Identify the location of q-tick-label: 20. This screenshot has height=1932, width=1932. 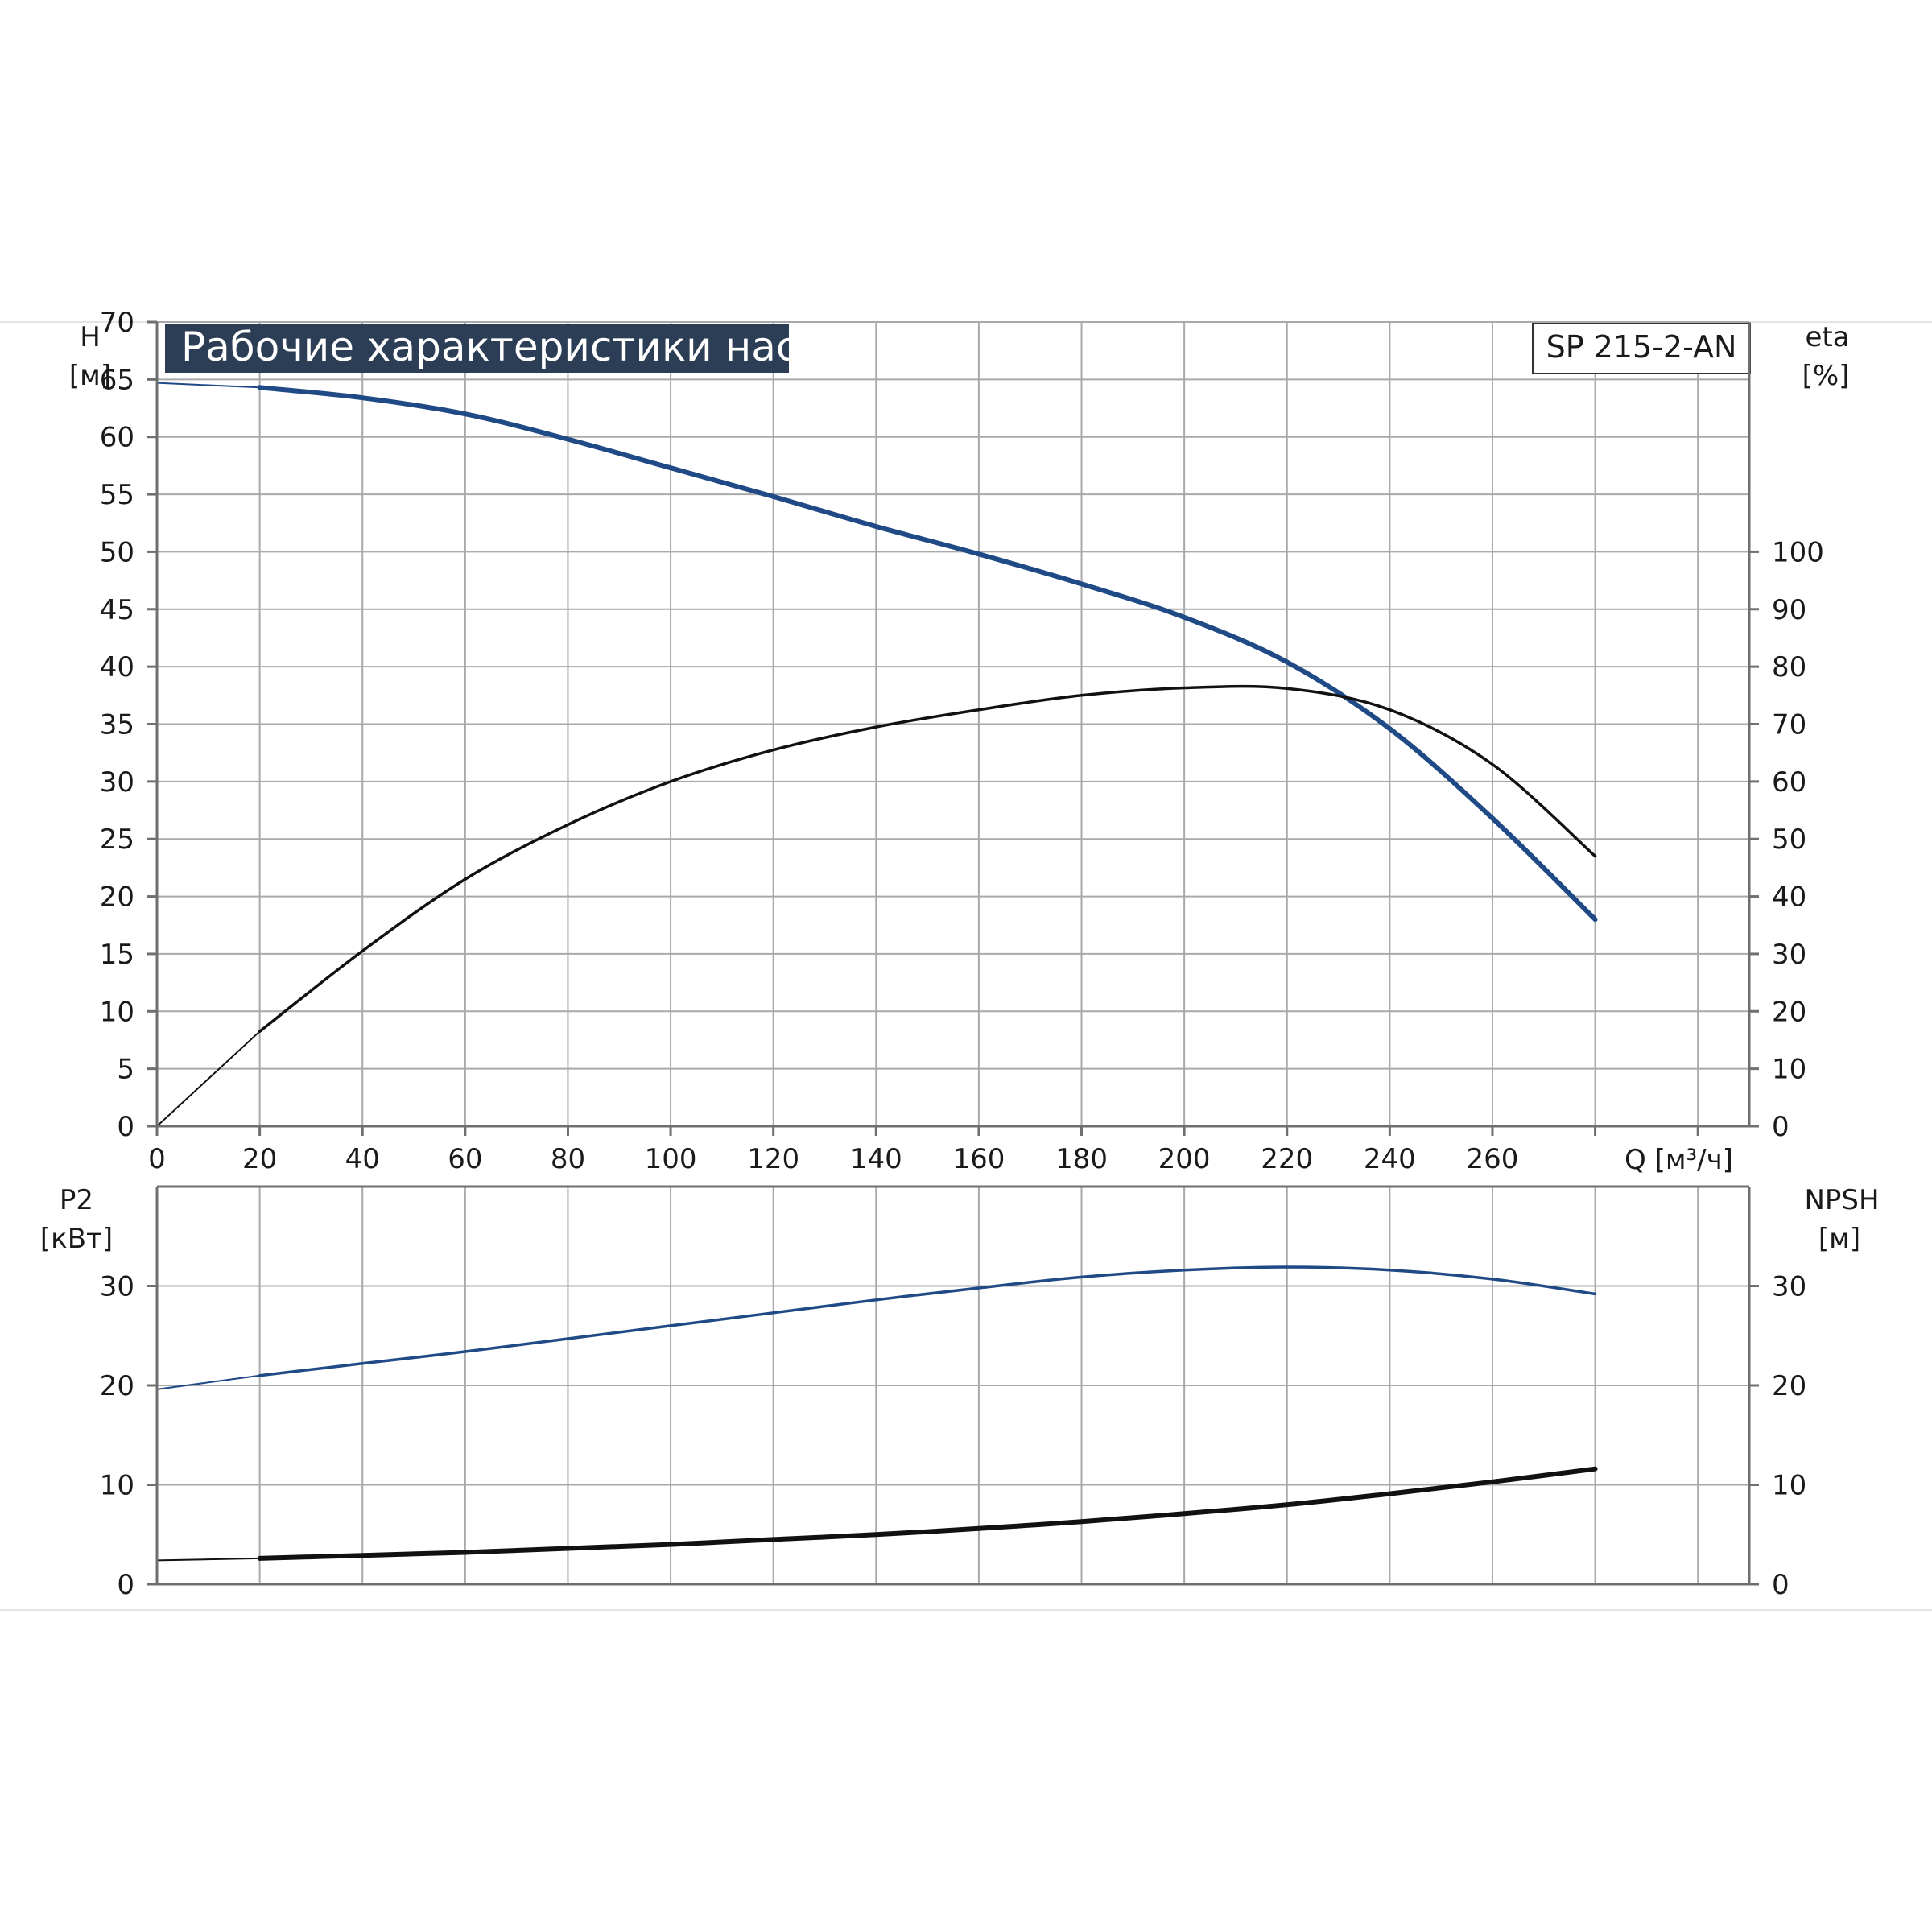
(259, 1159).